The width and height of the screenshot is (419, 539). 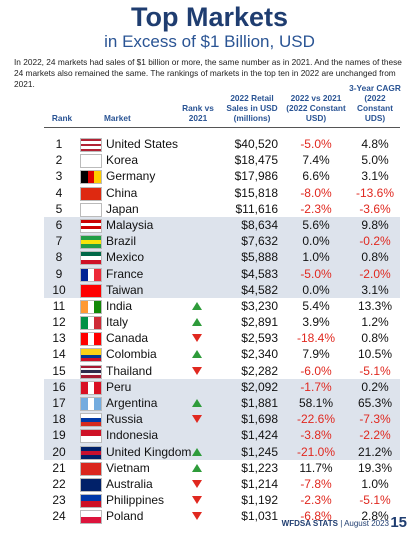 I want to click on cagr: 9.8%, so click(x=375, y=224).